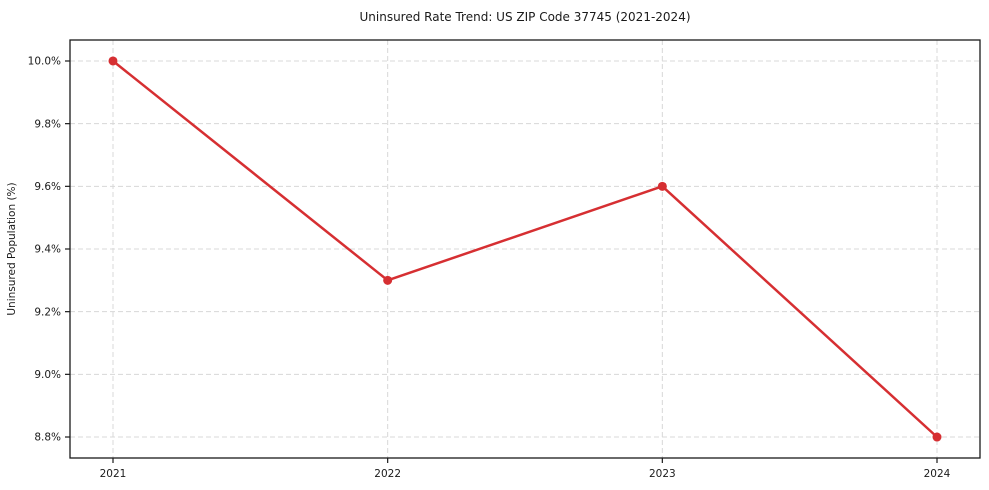 The width and height of the screenshot is (989, 490). I want to click on y-tick-label: 10.0%, so click(44, 62).